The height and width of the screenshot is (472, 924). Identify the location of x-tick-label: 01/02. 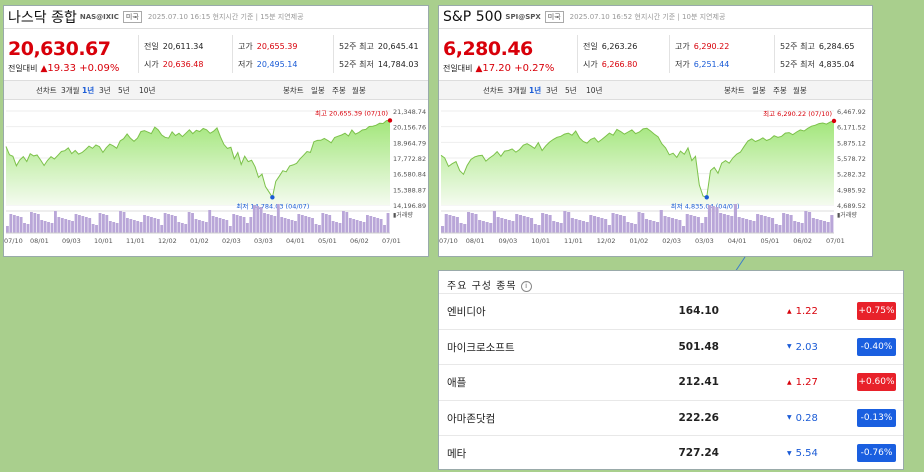
(639, 241).